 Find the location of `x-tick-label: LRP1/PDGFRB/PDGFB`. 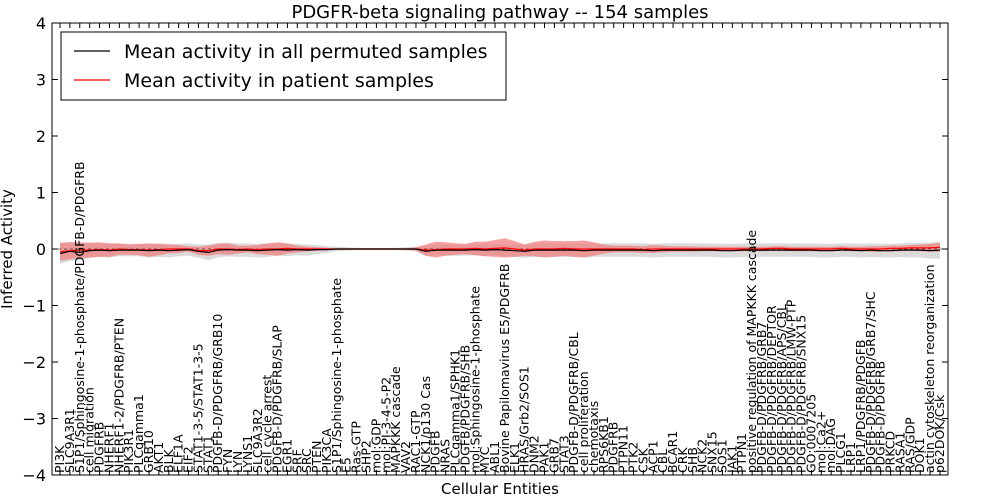

x-tick-label: LRP1/PDGFRB/PDGFB is located at coordinates (860, 406).